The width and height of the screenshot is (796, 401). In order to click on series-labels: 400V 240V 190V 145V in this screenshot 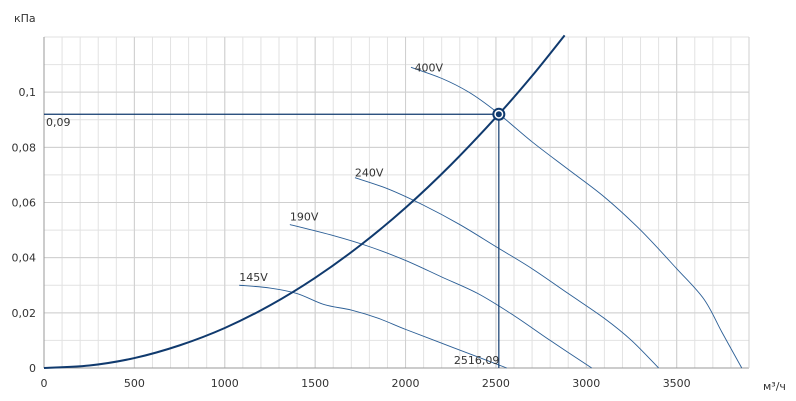, I will do `click(341, 172)`.